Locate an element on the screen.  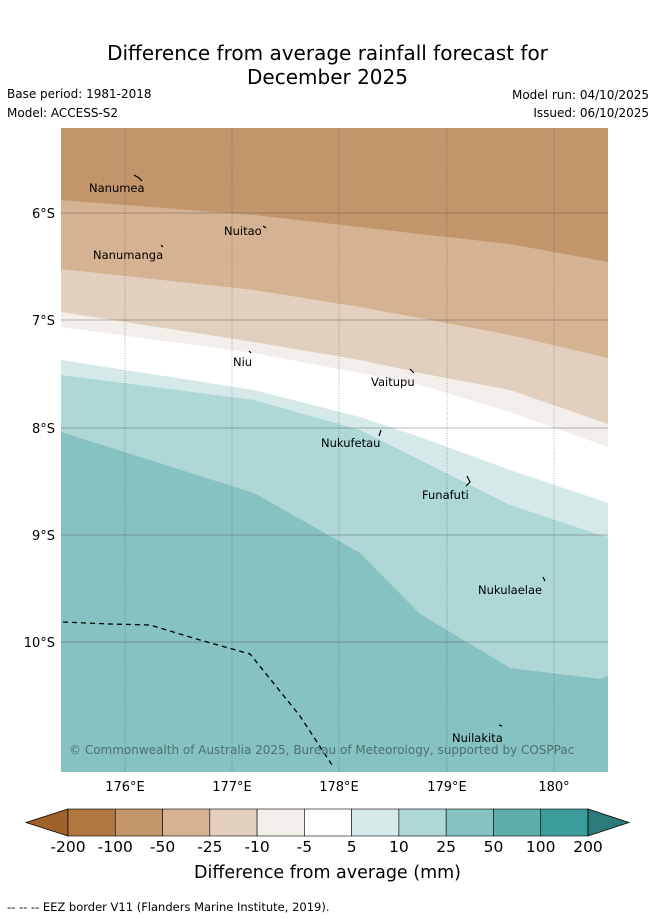
place-label: Nukulaelae is located at coordinates (510, 590).